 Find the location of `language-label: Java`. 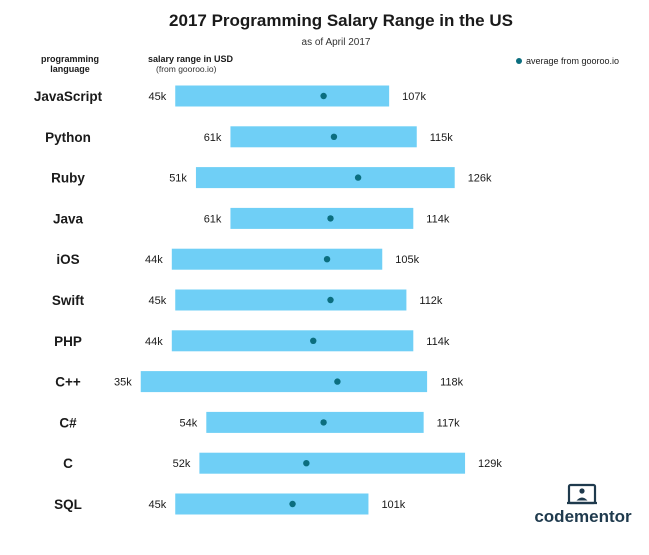

language-label: Java is located at coordinates (68, 218).